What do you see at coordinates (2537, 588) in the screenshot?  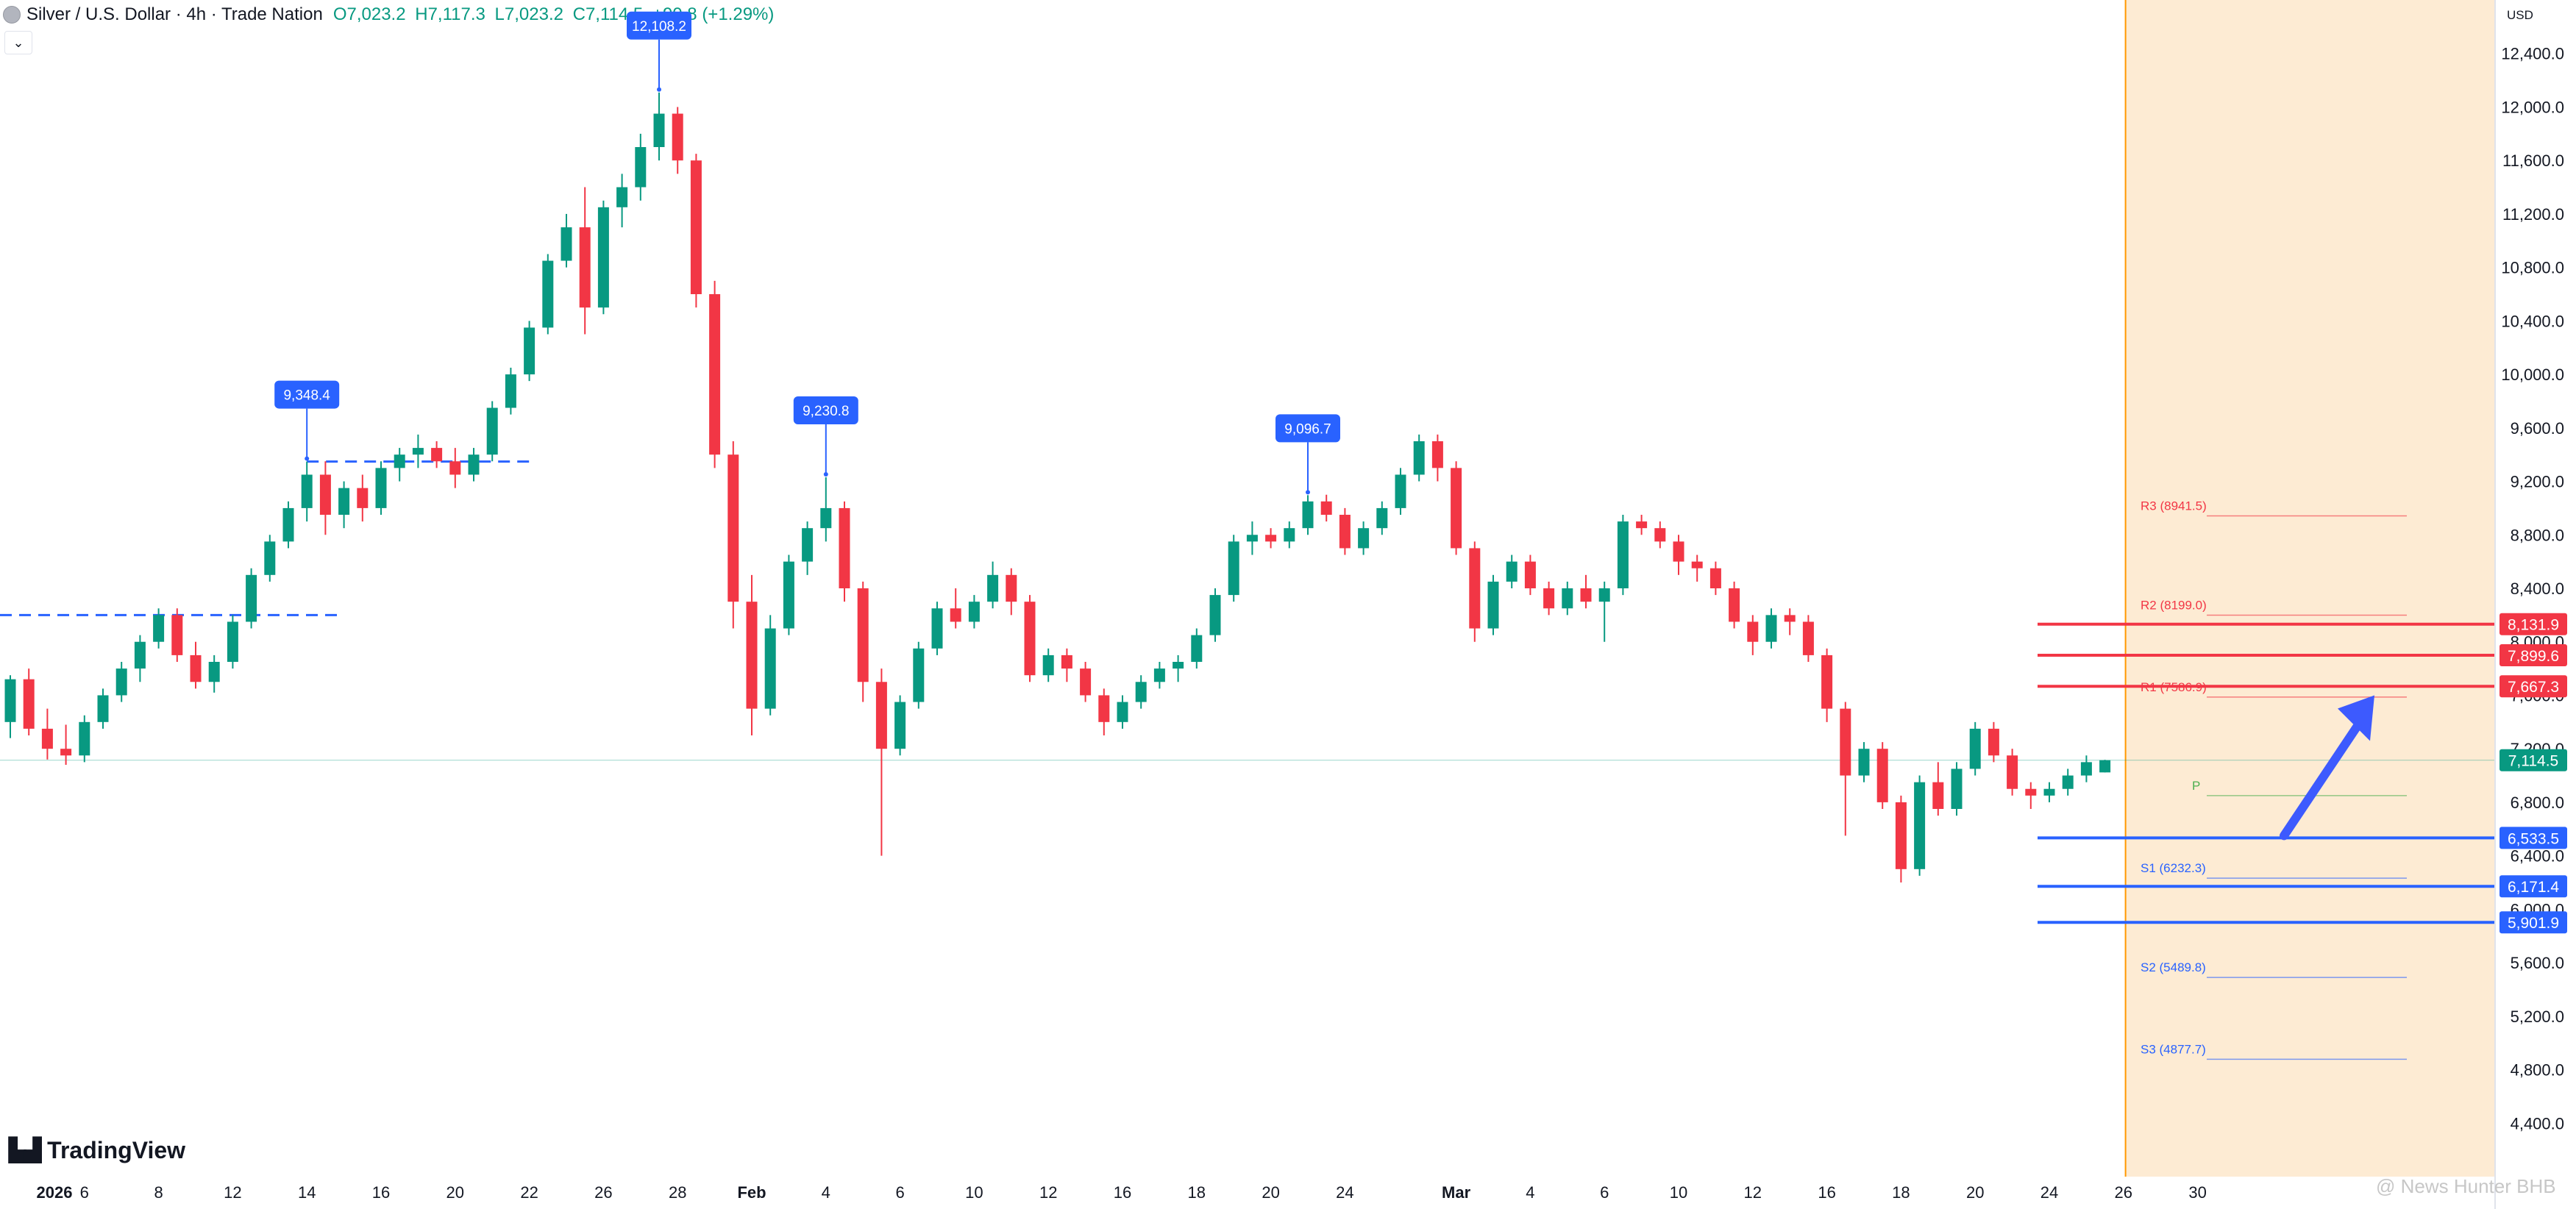 I see `price-tick-label: 8,400.0` at bounding box center [2537, 588].